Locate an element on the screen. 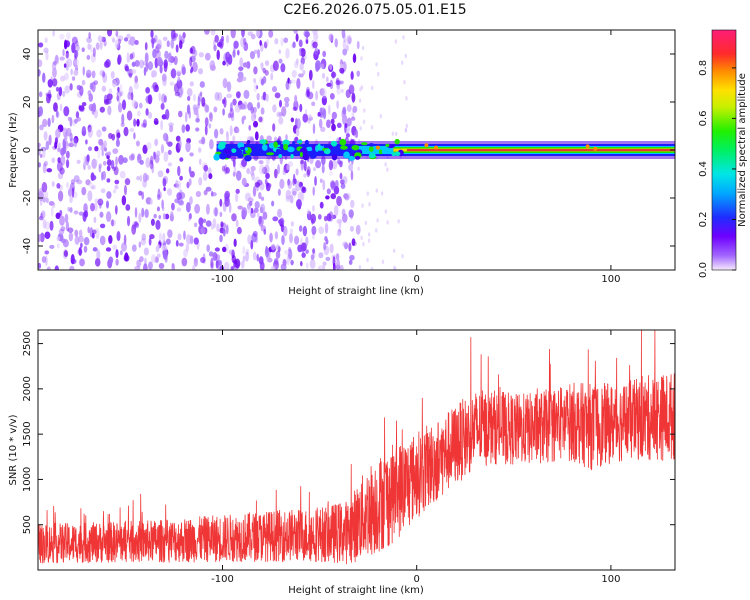 This screenshot has width=750, height=600. top-y-tick-label: 20 is located at coordinates (27, 102).